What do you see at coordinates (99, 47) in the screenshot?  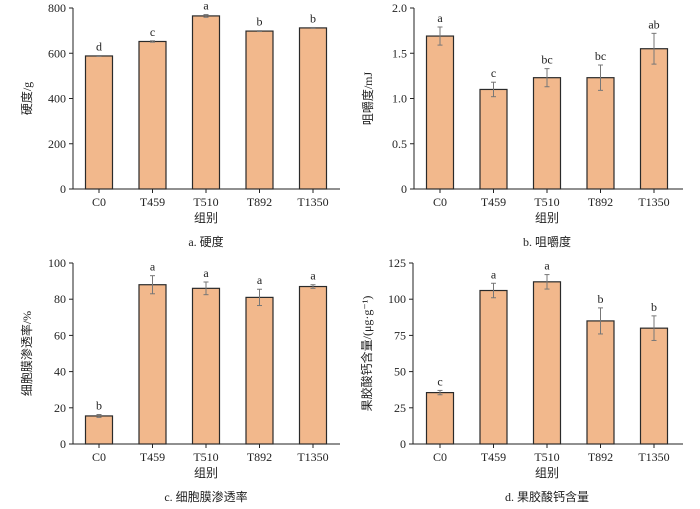 I see `significance-letter: d` at bounding box center [99, 47].